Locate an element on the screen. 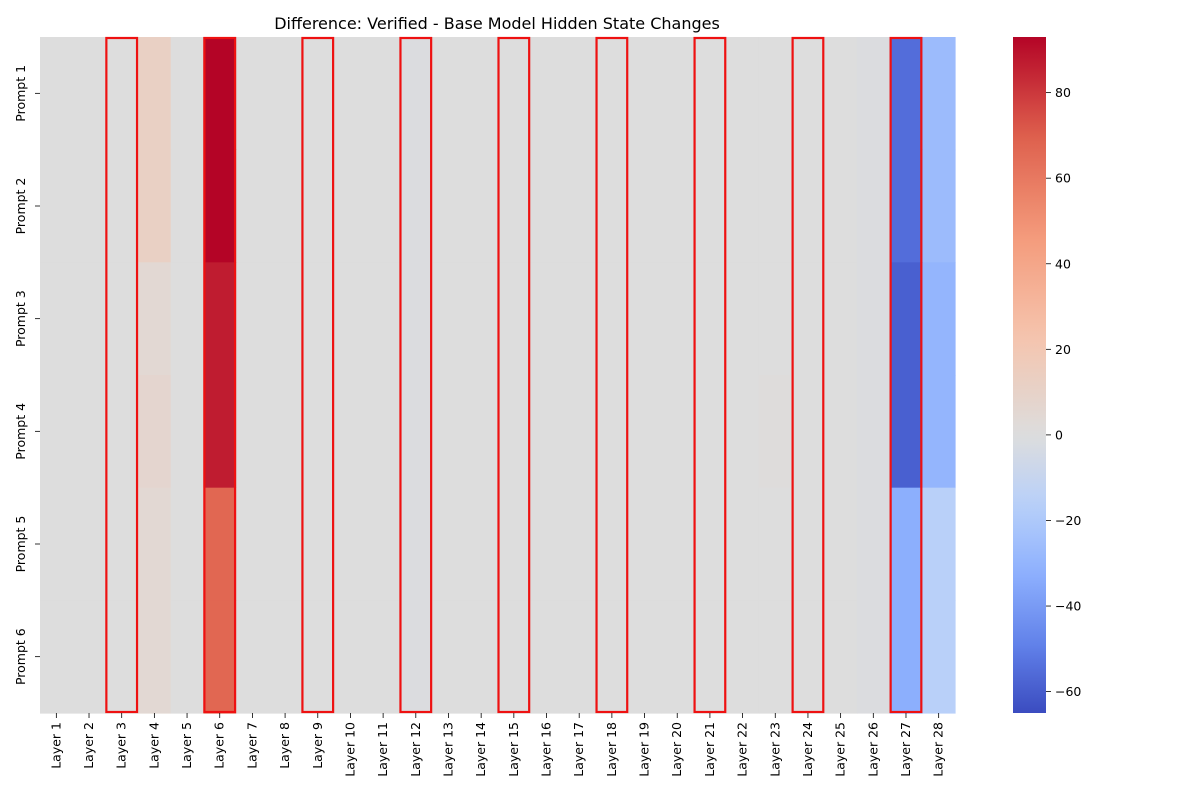  x-tick-label: Layer 20 is located at coordinates (676, 749).